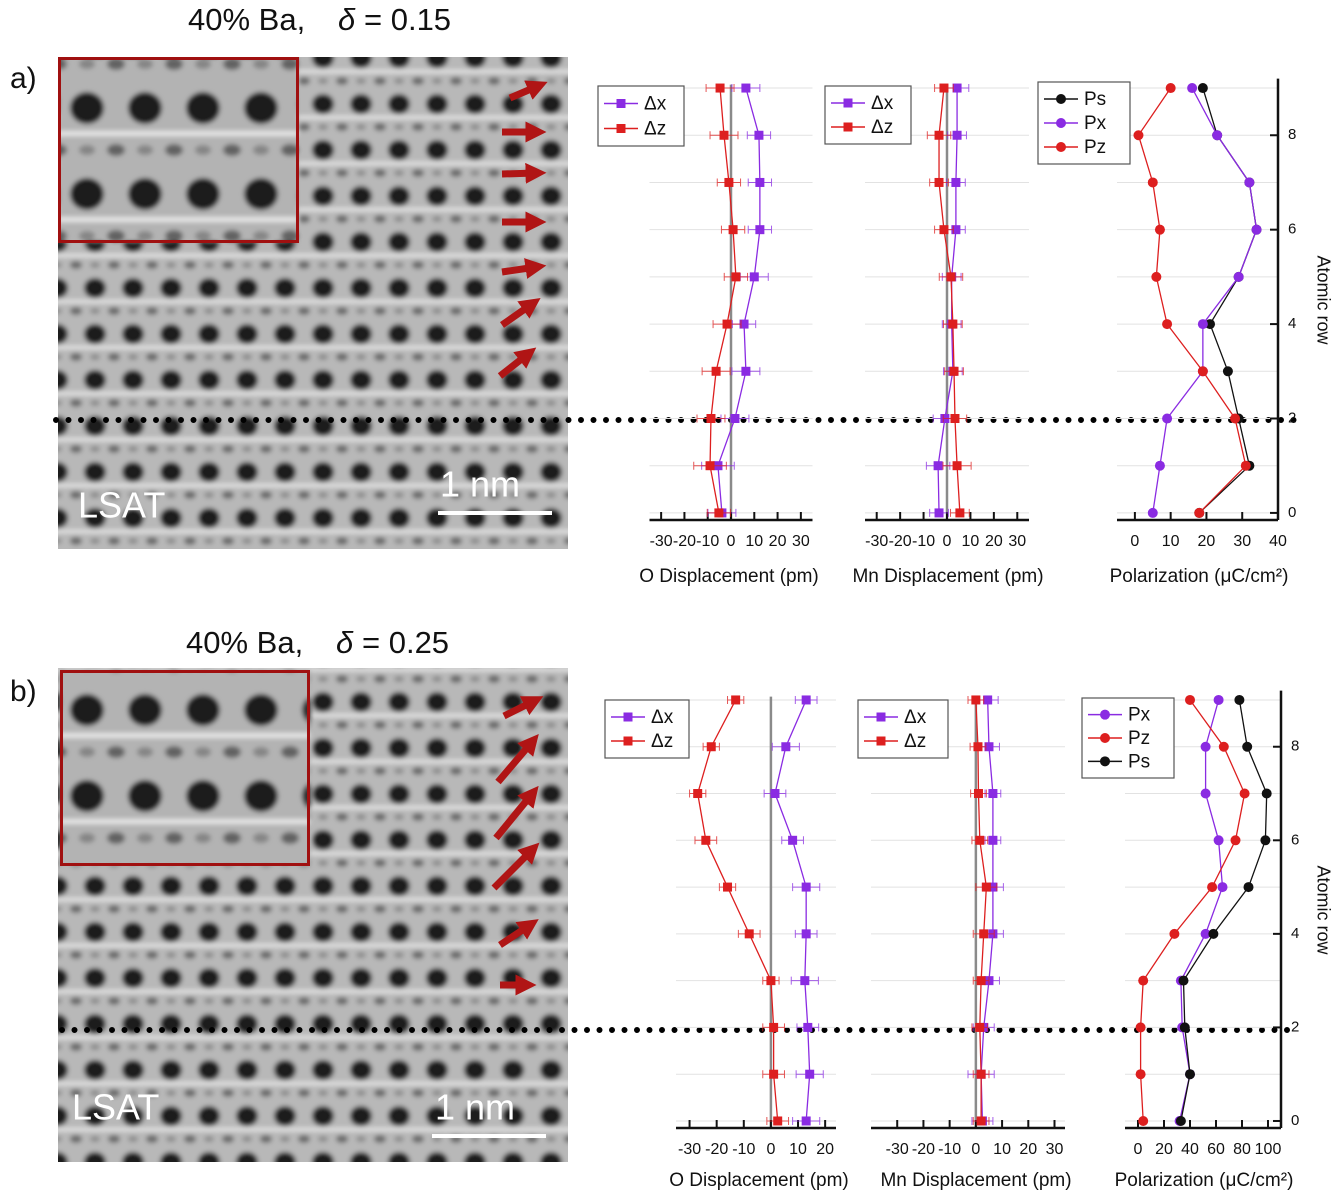  I want to click on y-tick-label: 8, so click(1295, 746).